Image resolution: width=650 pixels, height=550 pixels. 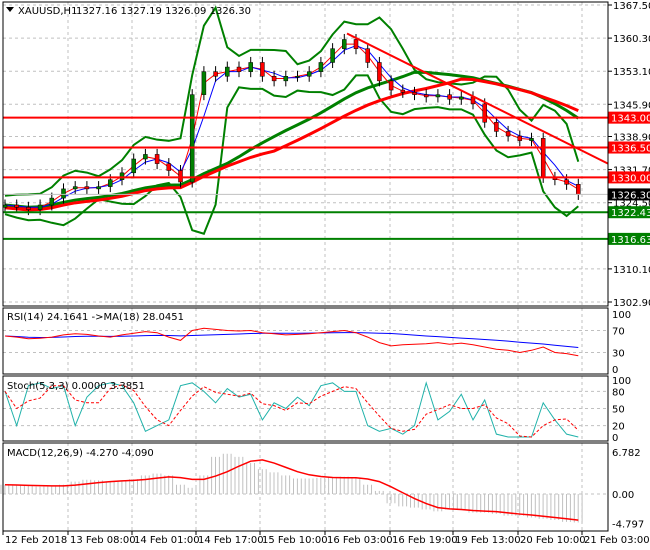 I want to click on trendline, so click(x=477, y=98).